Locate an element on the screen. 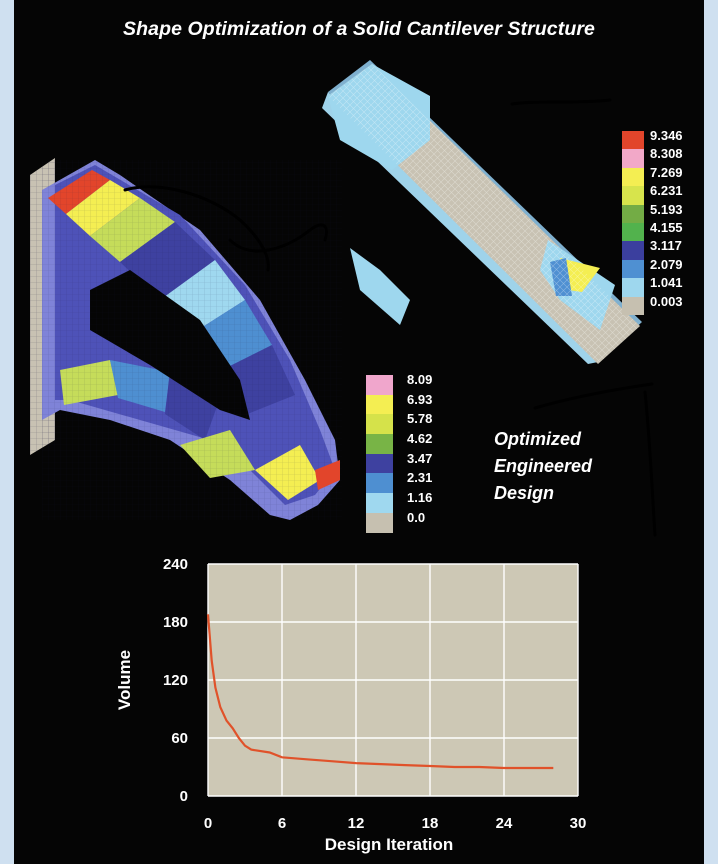 The image size is (718, 864). x-tick-label: 18 is located at coordinates (430, 823).